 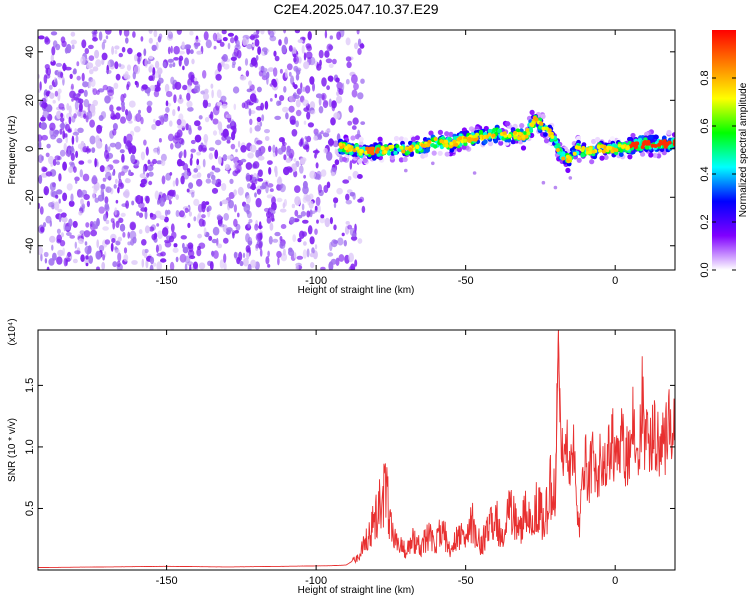 What do you see at coordinates (167, 581) in the screenshot?
I see `x-tick-label: -150` at bounding box center [167, 581].